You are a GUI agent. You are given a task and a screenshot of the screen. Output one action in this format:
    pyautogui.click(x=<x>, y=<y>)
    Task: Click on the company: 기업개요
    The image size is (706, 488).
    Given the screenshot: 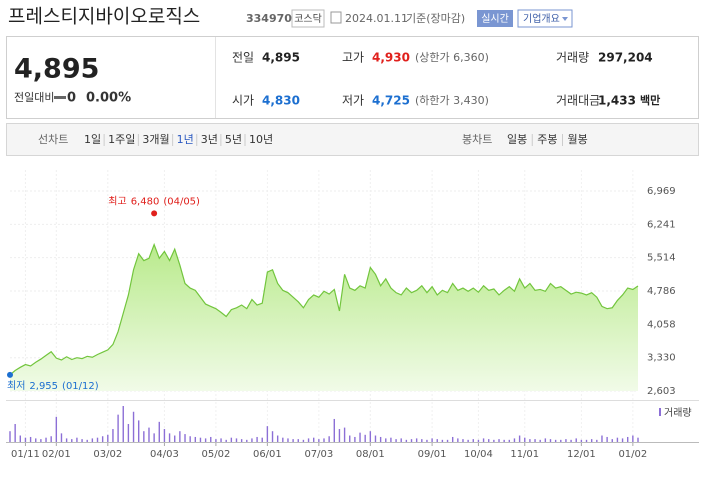 What is the action you would take?
    pyautogui.click(x=541, y=18)
    